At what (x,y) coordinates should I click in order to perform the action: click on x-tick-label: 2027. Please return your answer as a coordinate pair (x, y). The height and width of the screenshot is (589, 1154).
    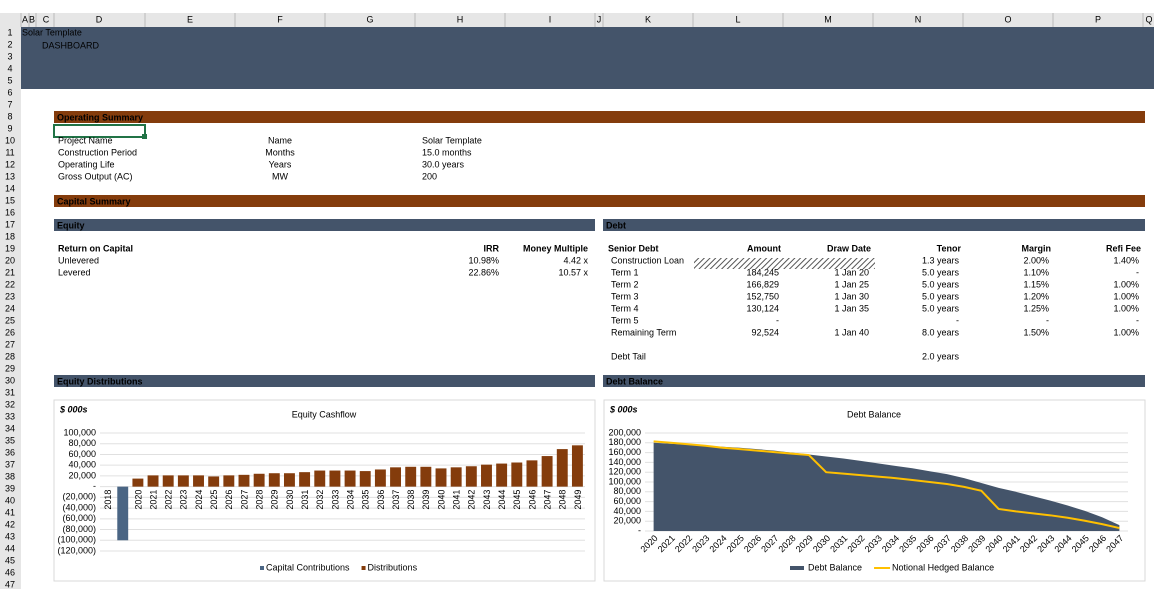
    Looking at the image, I should click on (244, 500).